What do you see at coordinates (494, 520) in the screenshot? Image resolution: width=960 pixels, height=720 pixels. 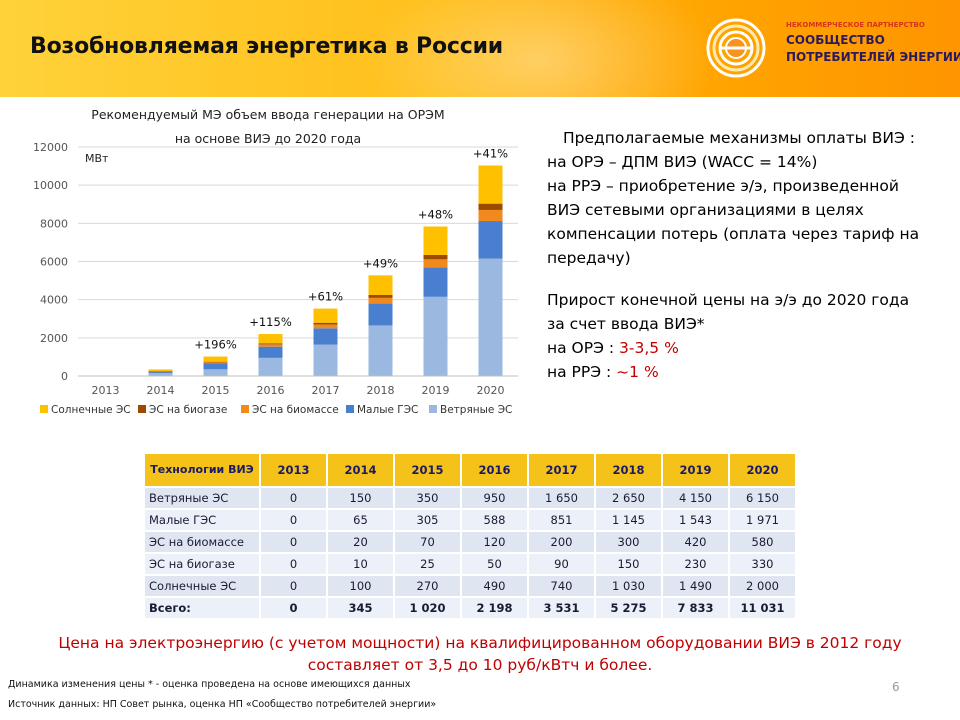 I see `table-cell: 588` at bounding box center [494, 520].